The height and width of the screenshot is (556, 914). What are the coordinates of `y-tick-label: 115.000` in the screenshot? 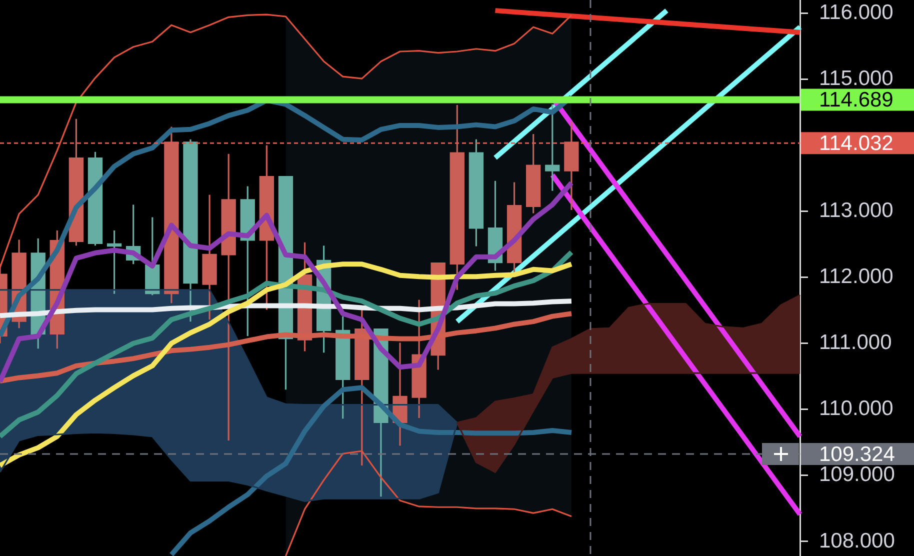 It's located at (856, 78).